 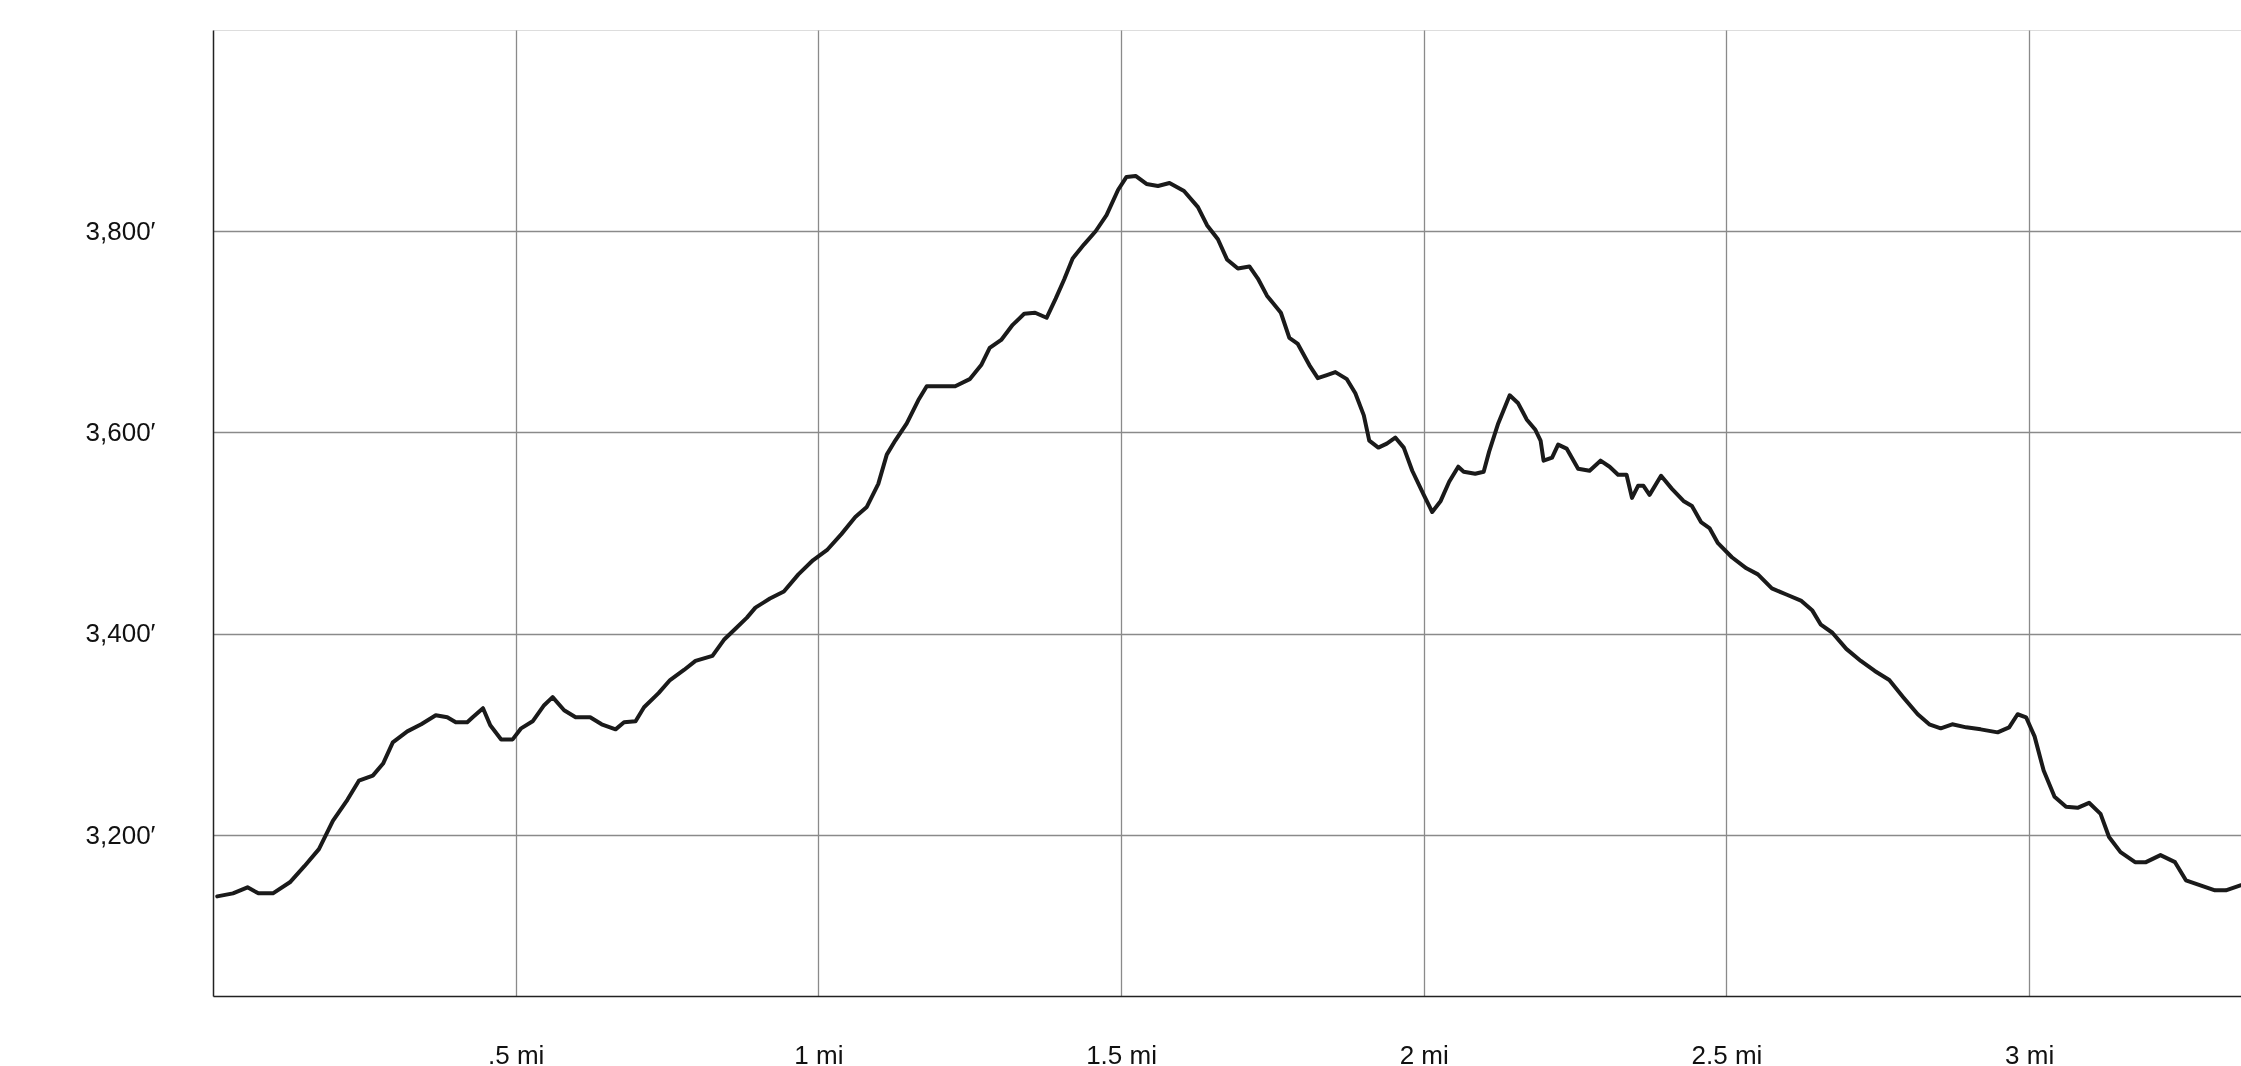 What do you see at coordinates (516, 1052) in the screenshot?
I see `x-tick-label: .5 mi` at bounding box center [516, 1052].